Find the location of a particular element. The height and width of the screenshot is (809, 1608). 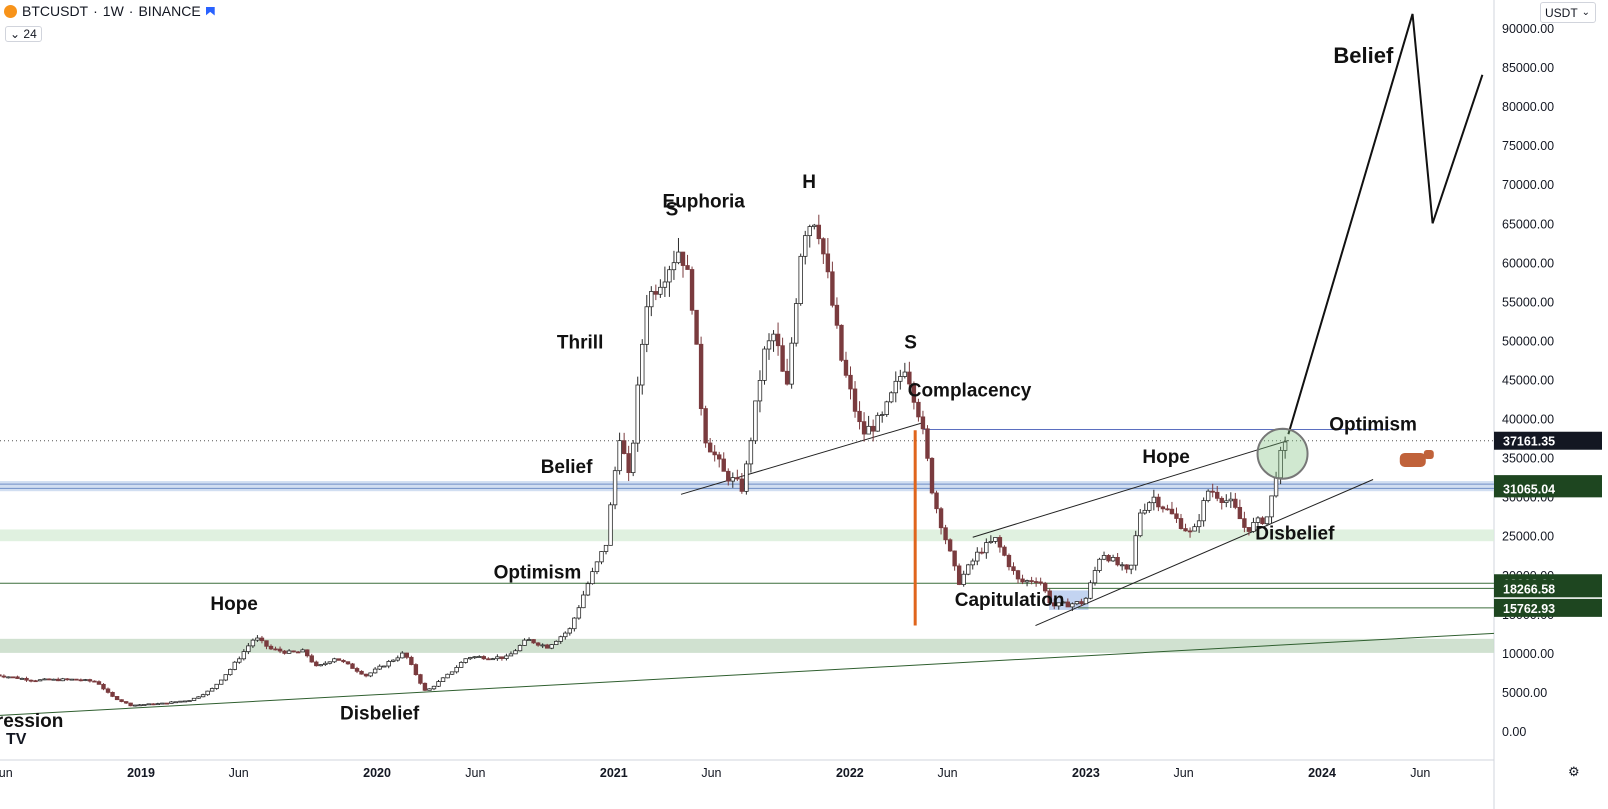

time-tick-label: 2020 is located at coordinates (377, 773).